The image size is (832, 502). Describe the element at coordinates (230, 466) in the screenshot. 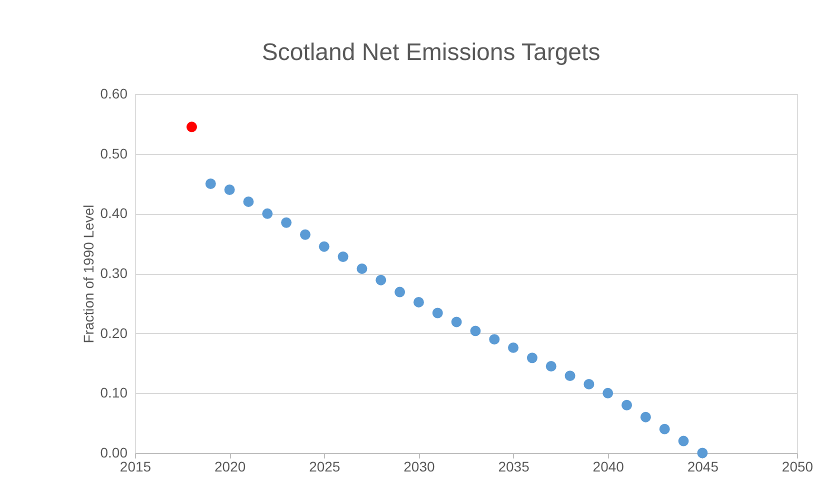

I see `x-tick-label: 2020` at that location.